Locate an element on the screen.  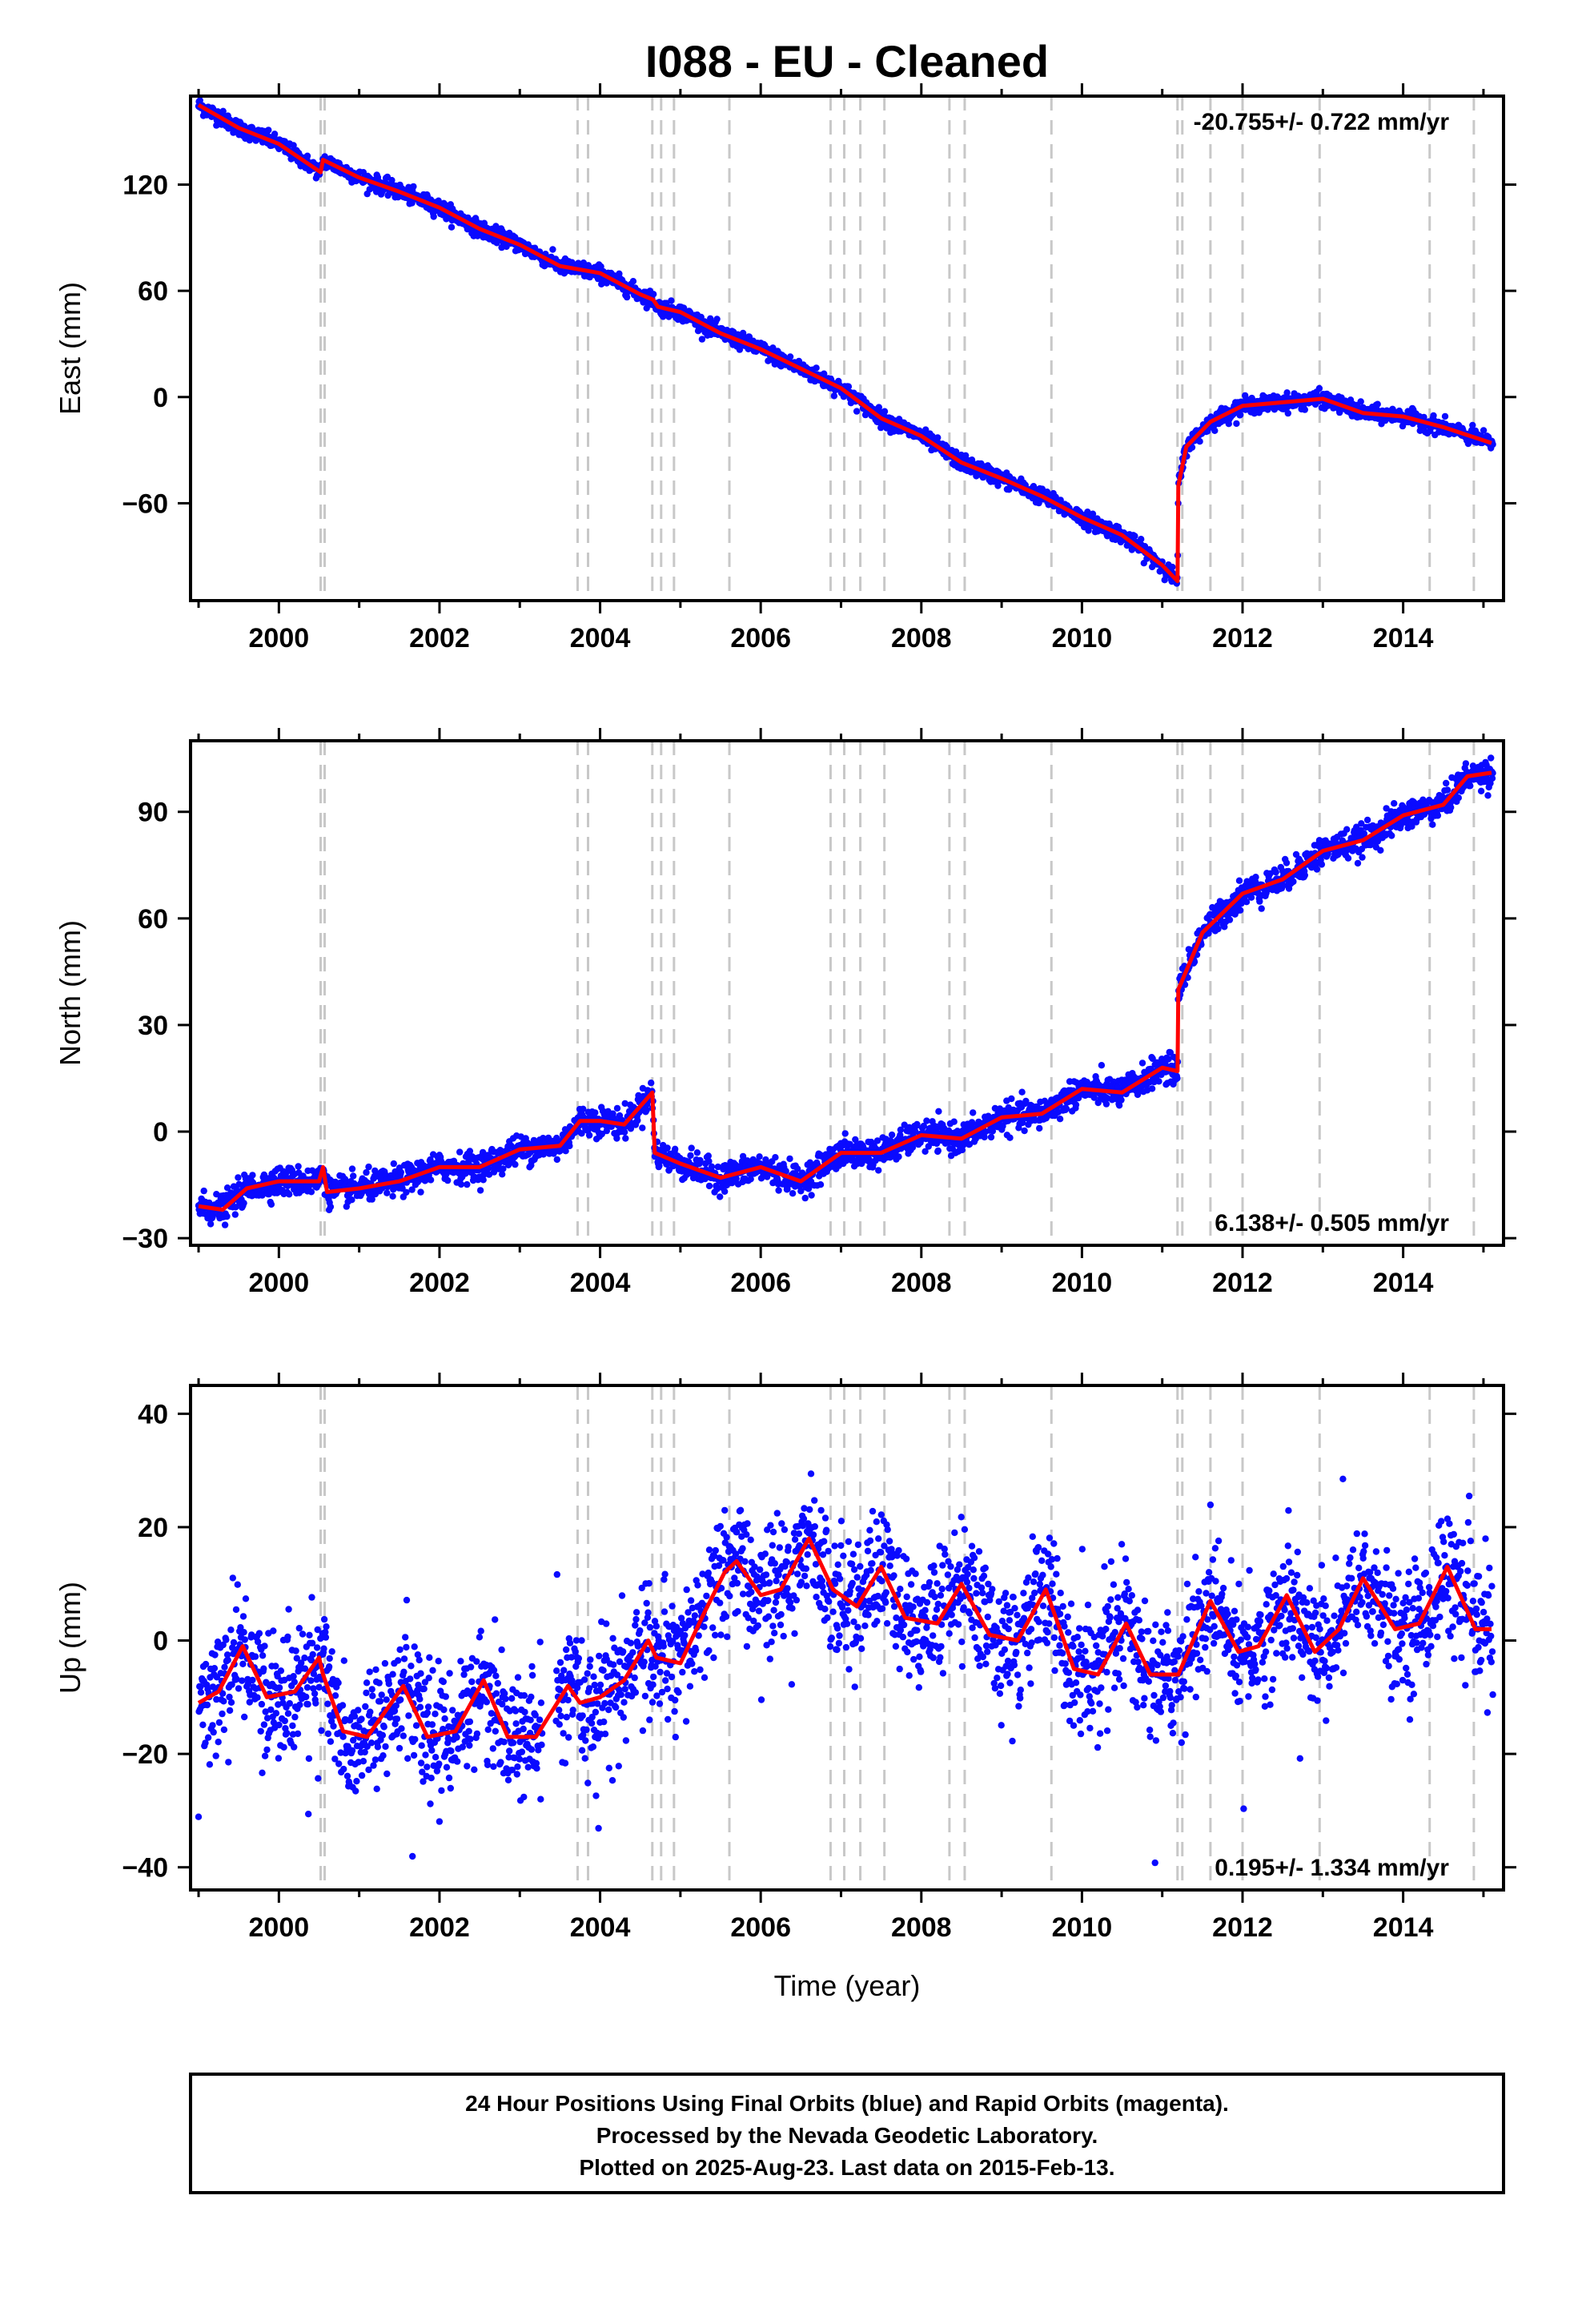
y-axis-label: East (mm) is located at coordinates (70, 348).